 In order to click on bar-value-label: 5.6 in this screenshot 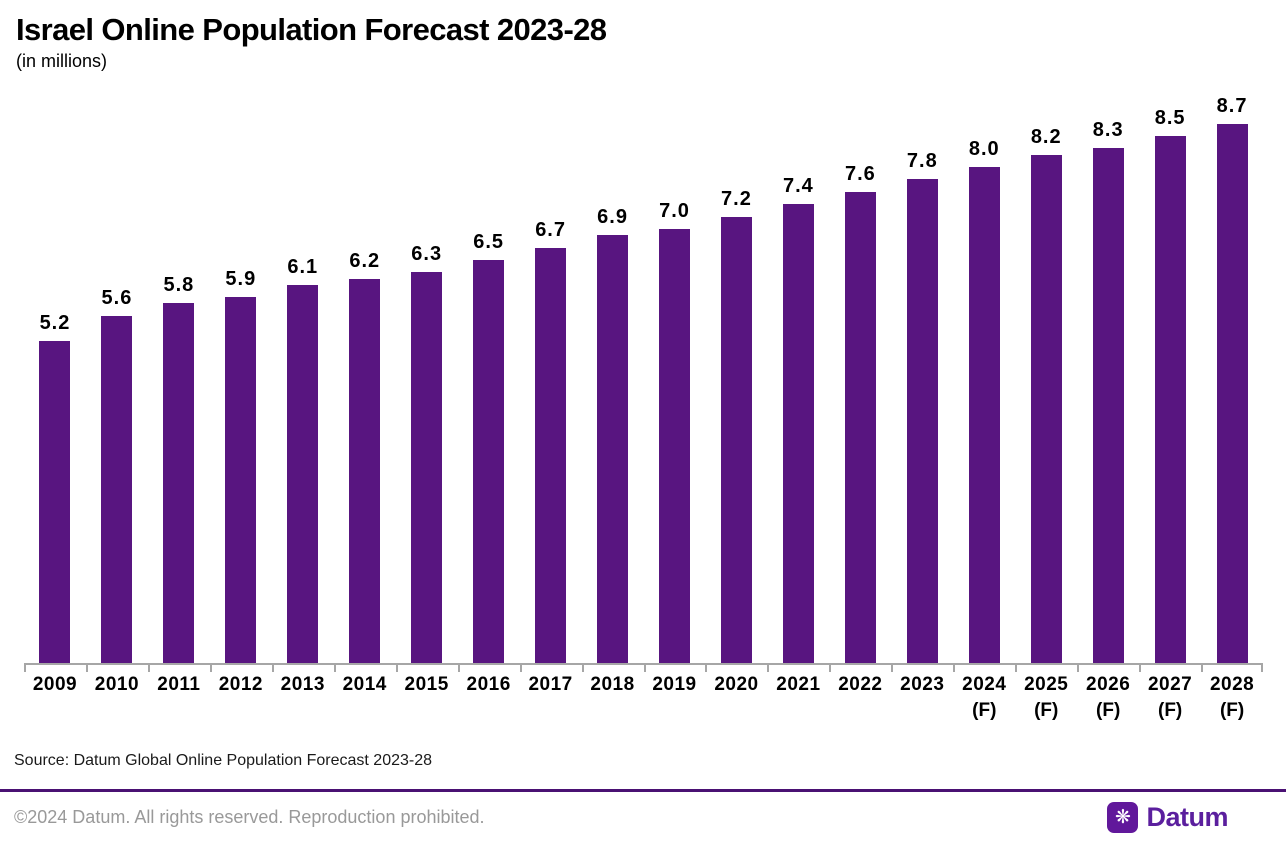, I will do `click(117, 297)`.